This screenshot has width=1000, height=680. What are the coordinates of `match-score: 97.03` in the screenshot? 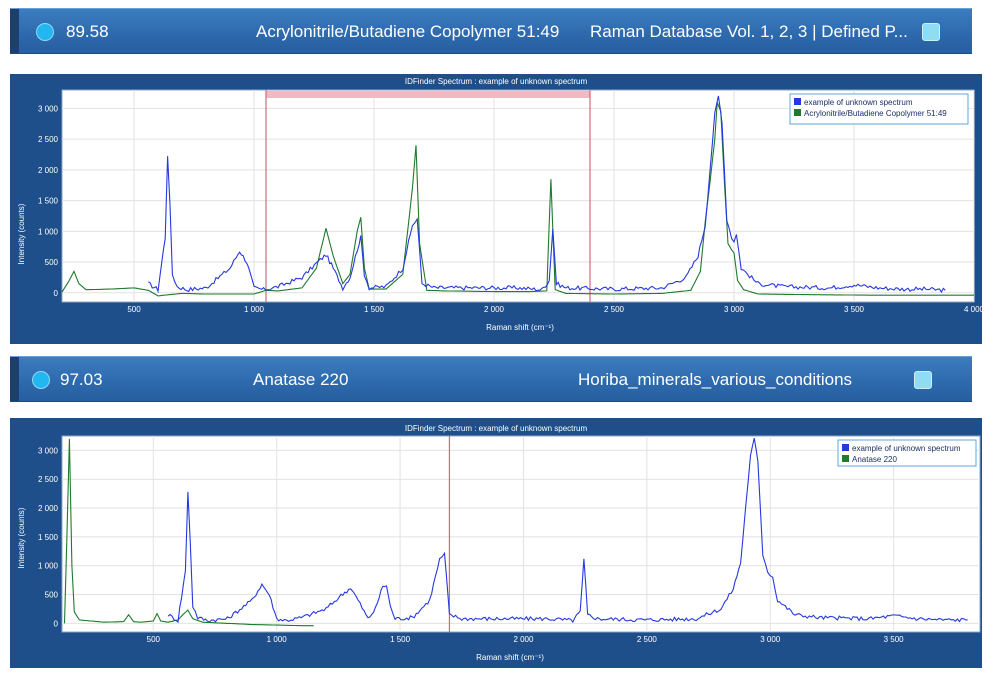 It's located at (81, 379).